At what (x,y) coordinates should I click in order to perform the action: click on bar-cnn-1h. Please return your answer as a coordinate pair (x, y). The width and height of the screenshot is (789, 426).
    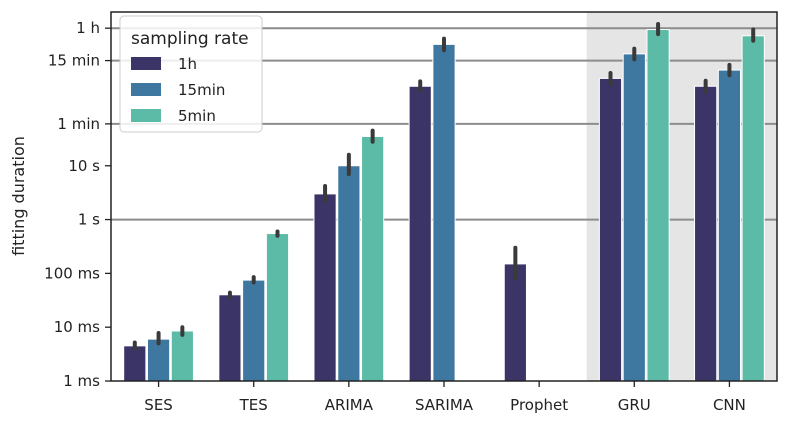
    Looking at the image, I should click on (706, 233).